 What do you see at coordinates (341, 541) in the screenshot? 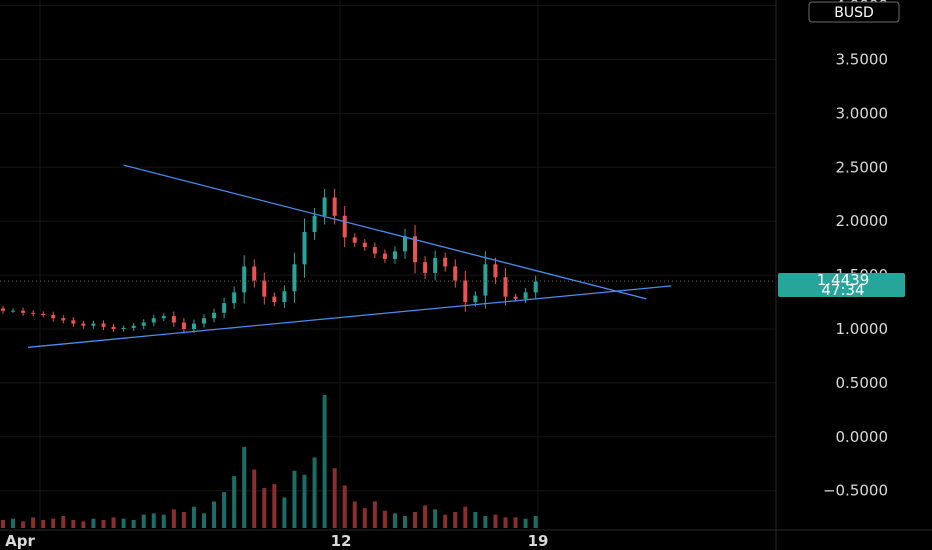
I see `time-tick-label: 12` at bounding box center [341, 541].